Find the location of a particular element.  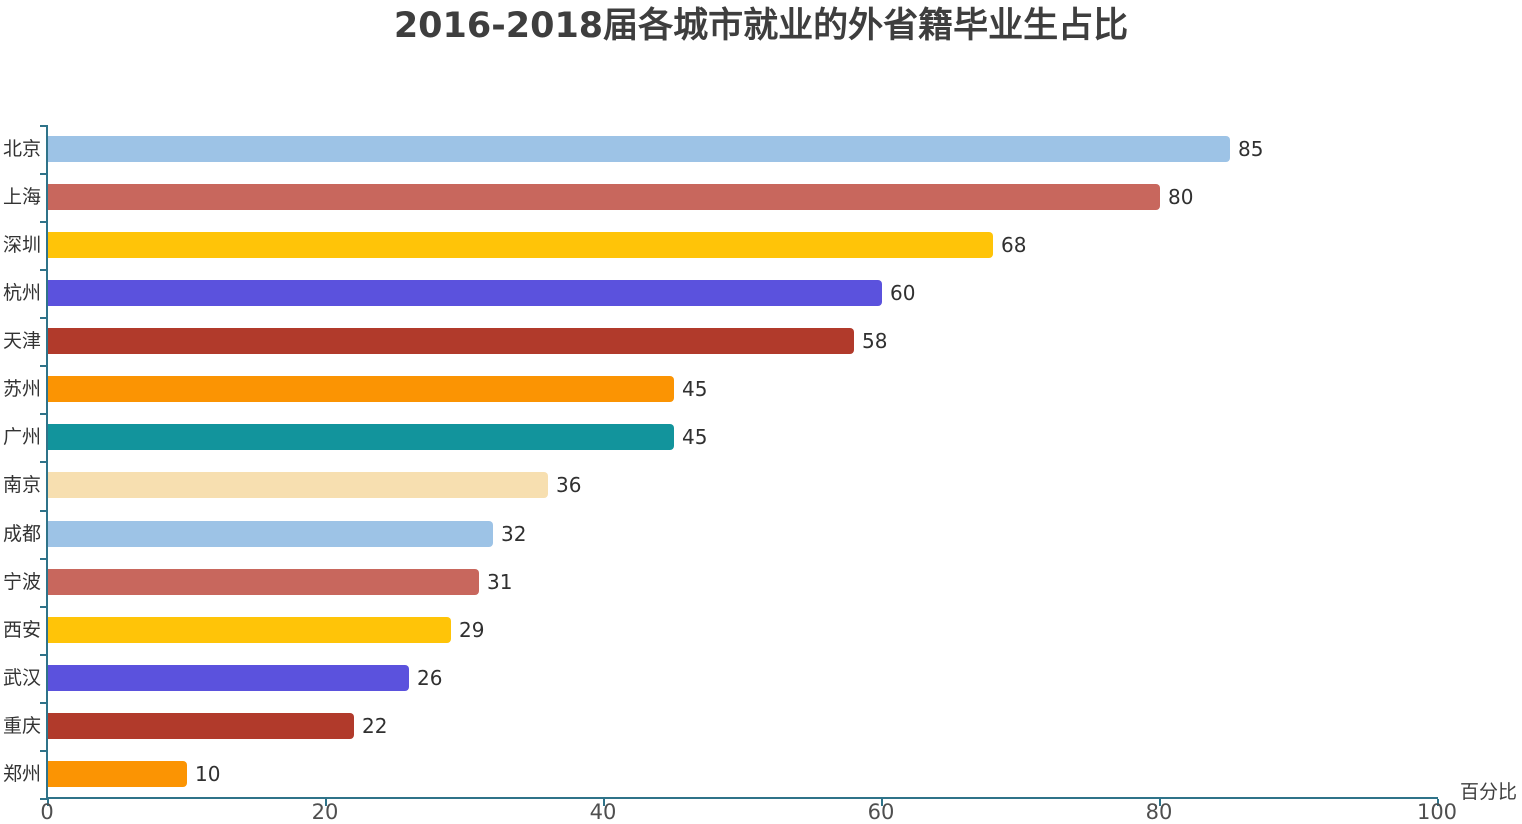

x-axis-tick-label: 80 is located at coordinates (1159, 812).